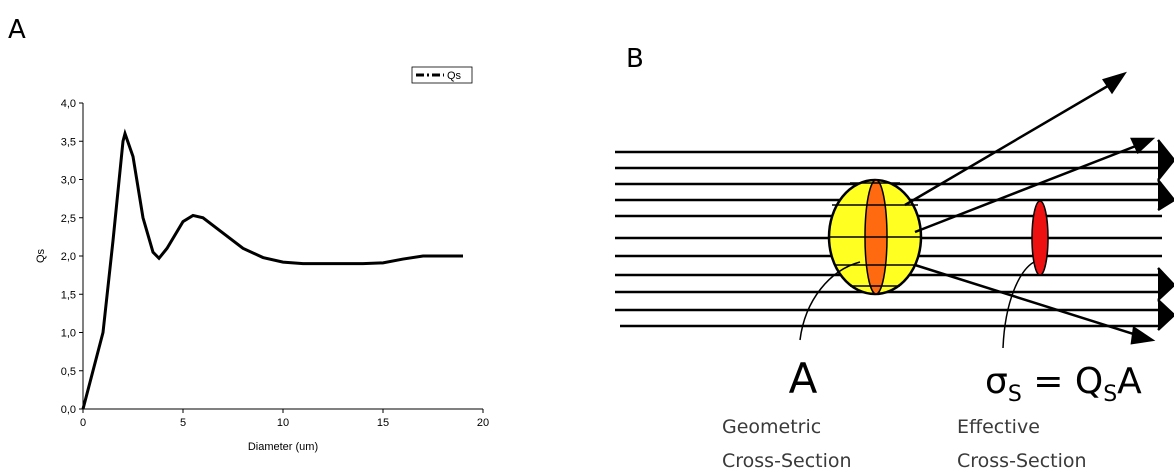 This screenshot has height=476, width=1174. Describe the element at coordinates (635, 59) in the screenshot. I see `panel-label: B` at that location.